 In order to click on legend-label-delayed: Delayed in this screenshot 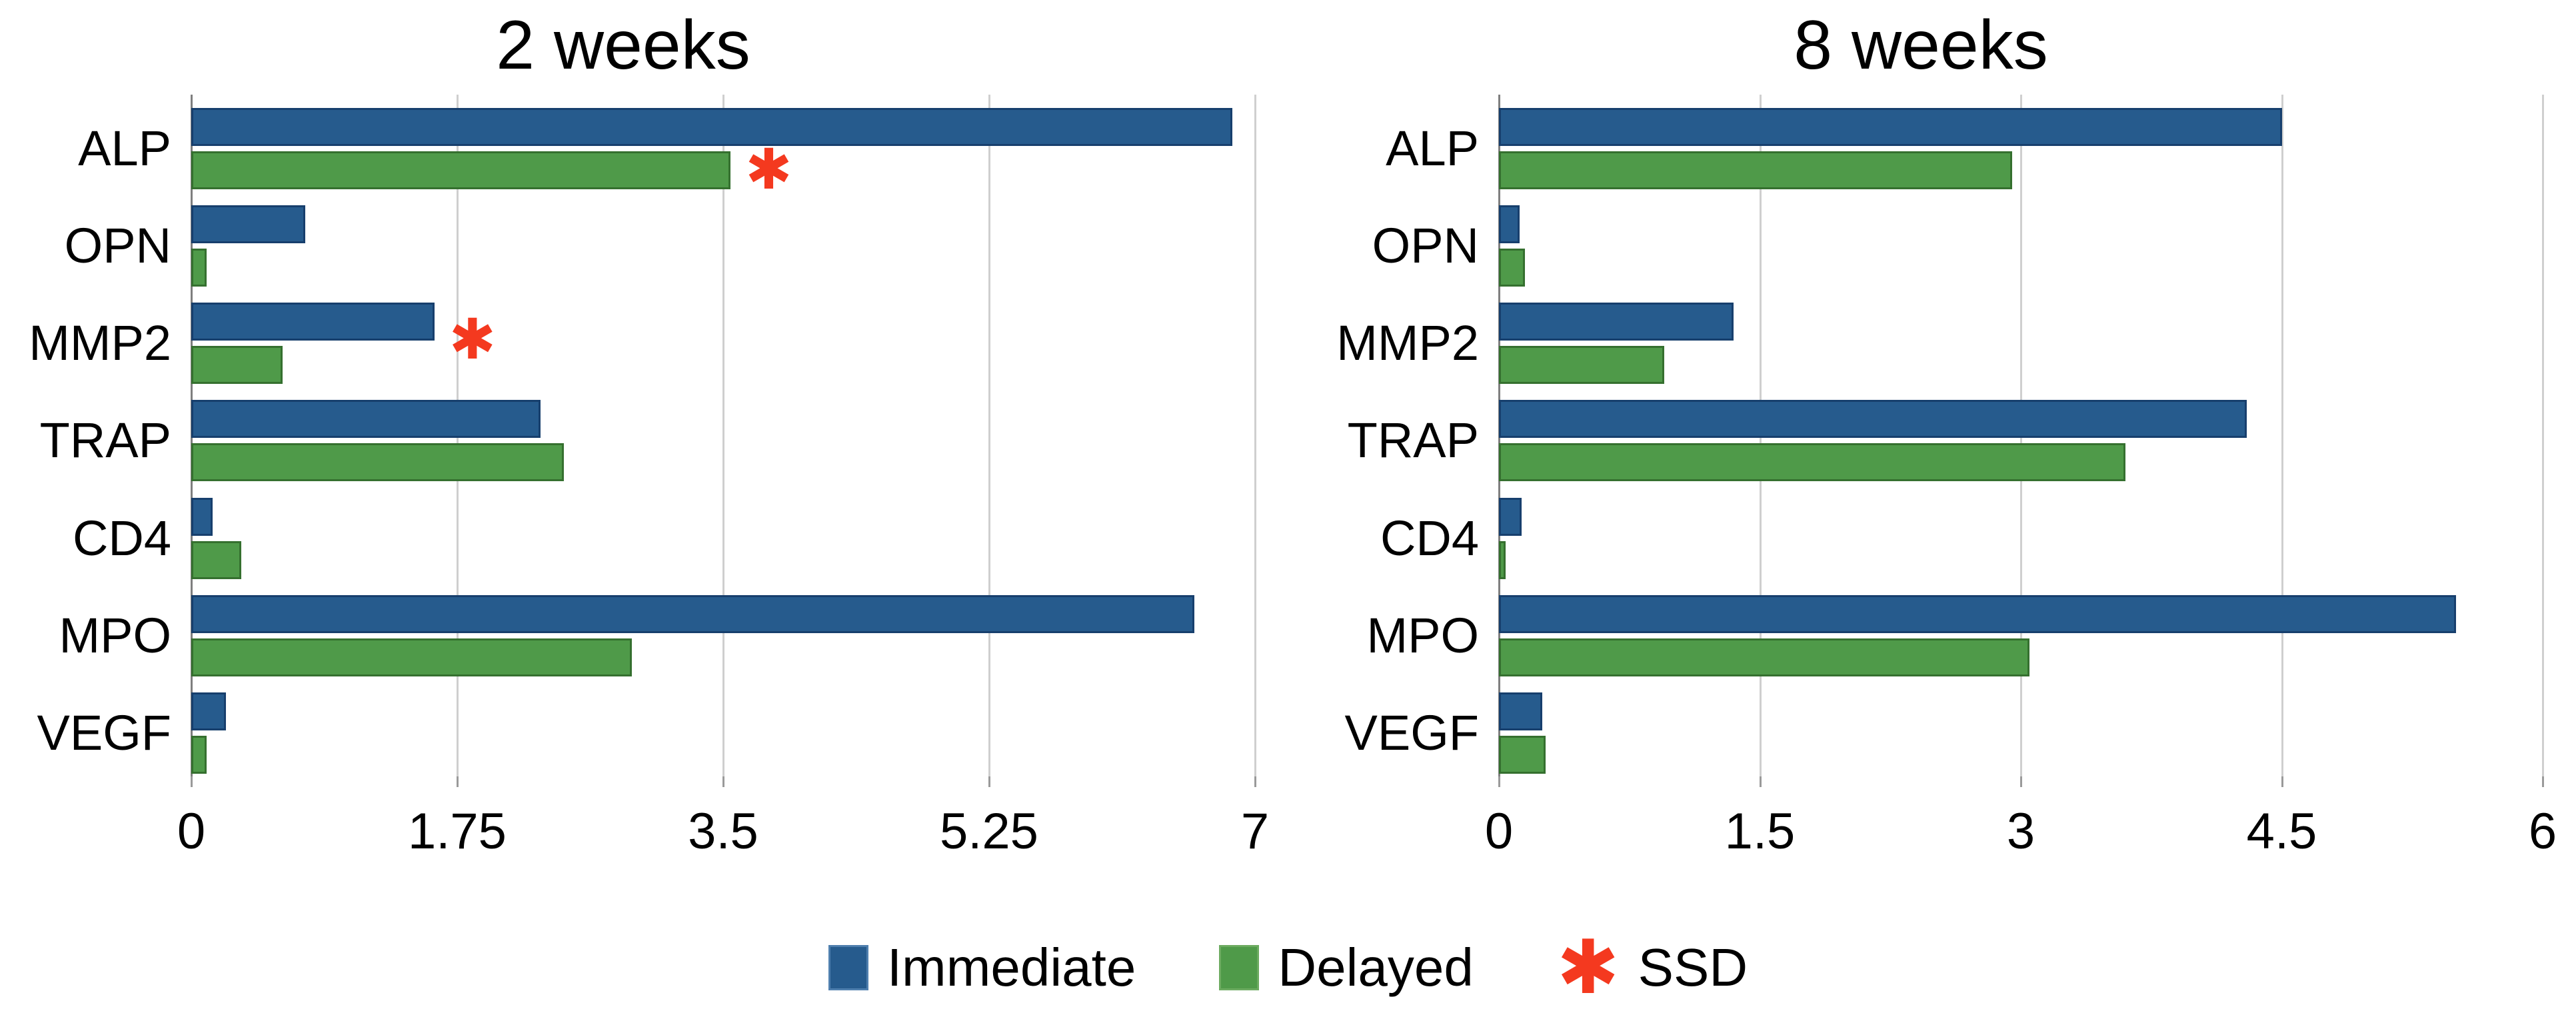, I will do `click(1376, 968)`.